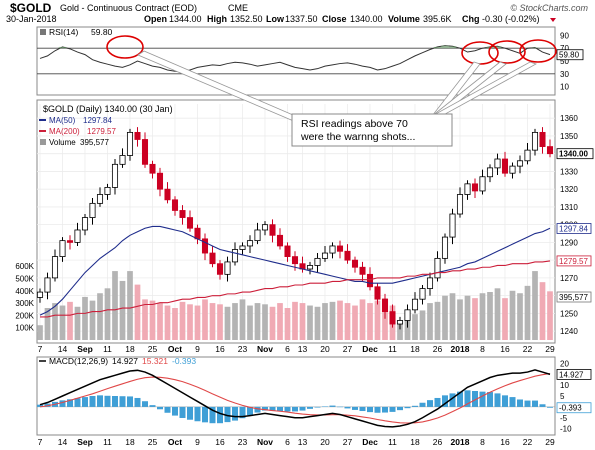  Describe the element at coordinates (460, 442) in the screenshot. I see `x-tick-label-bottom: 2018` at that location.